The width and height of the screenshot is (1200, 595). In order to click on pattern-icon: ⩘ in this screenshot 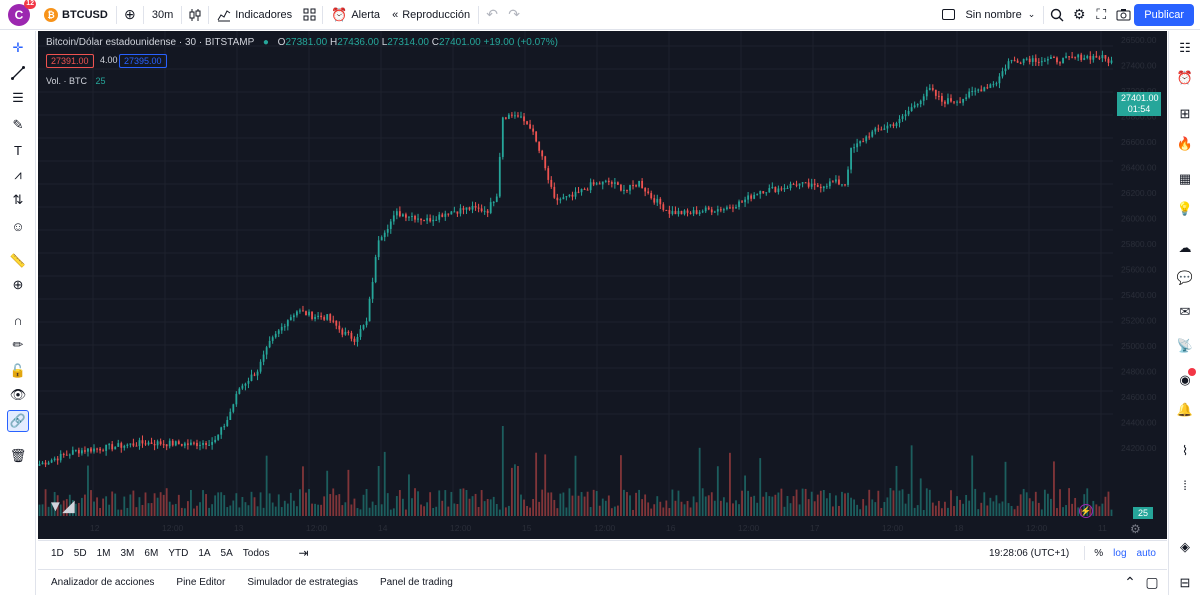, I will do `click(18, 174)`.